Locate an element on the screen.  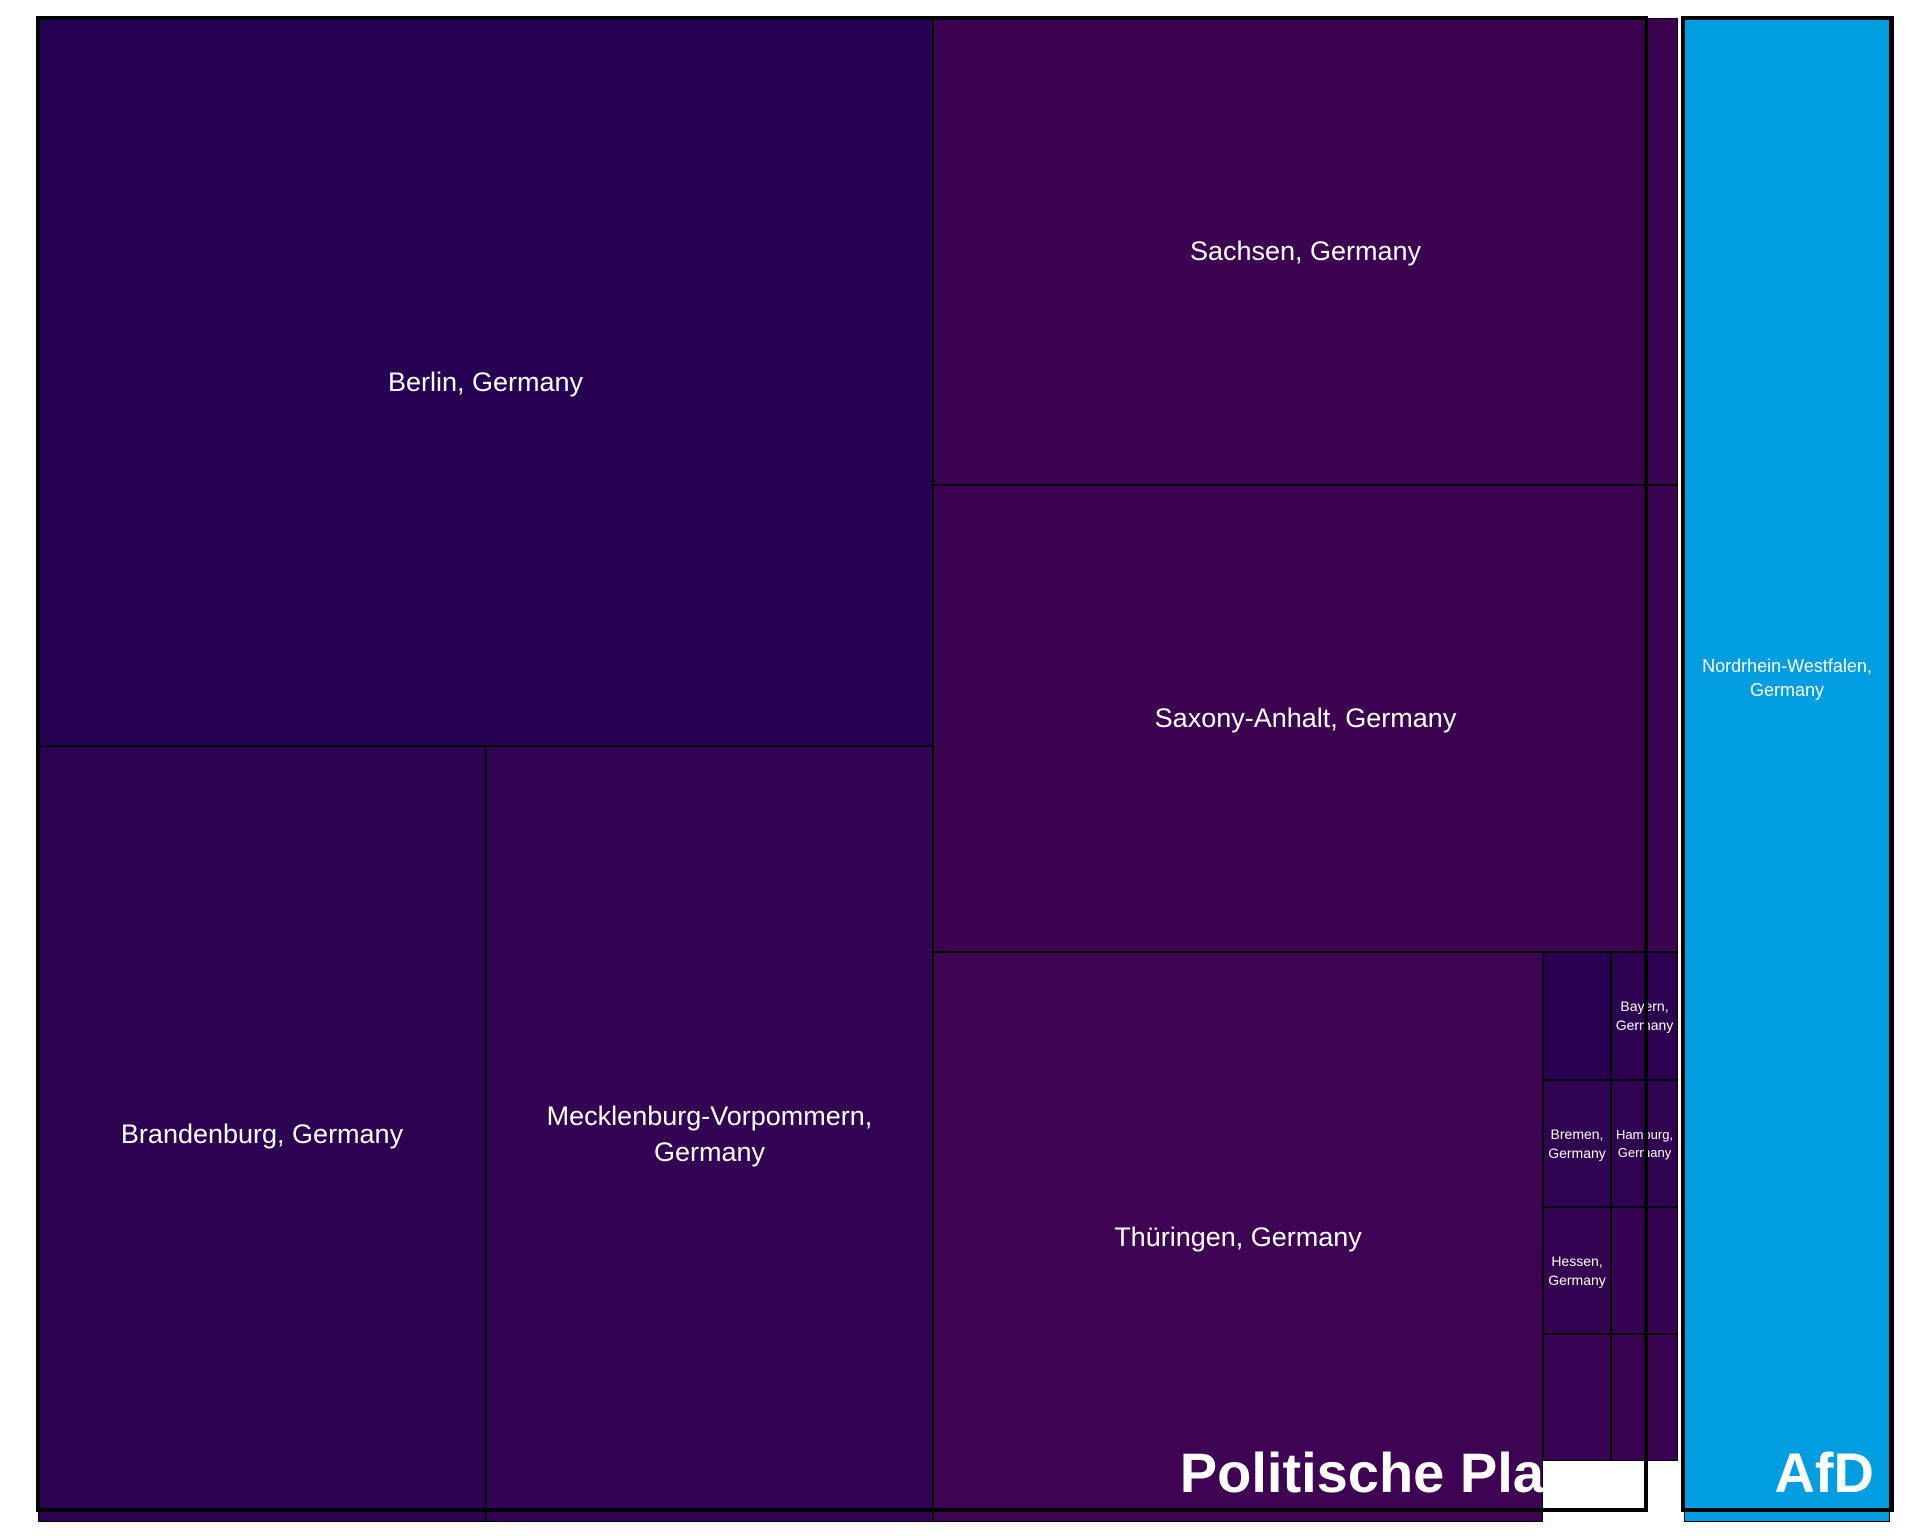
treemap-cell-thüringen-germany: Thüringen, Germany is located at coordinates (1238, 1237).